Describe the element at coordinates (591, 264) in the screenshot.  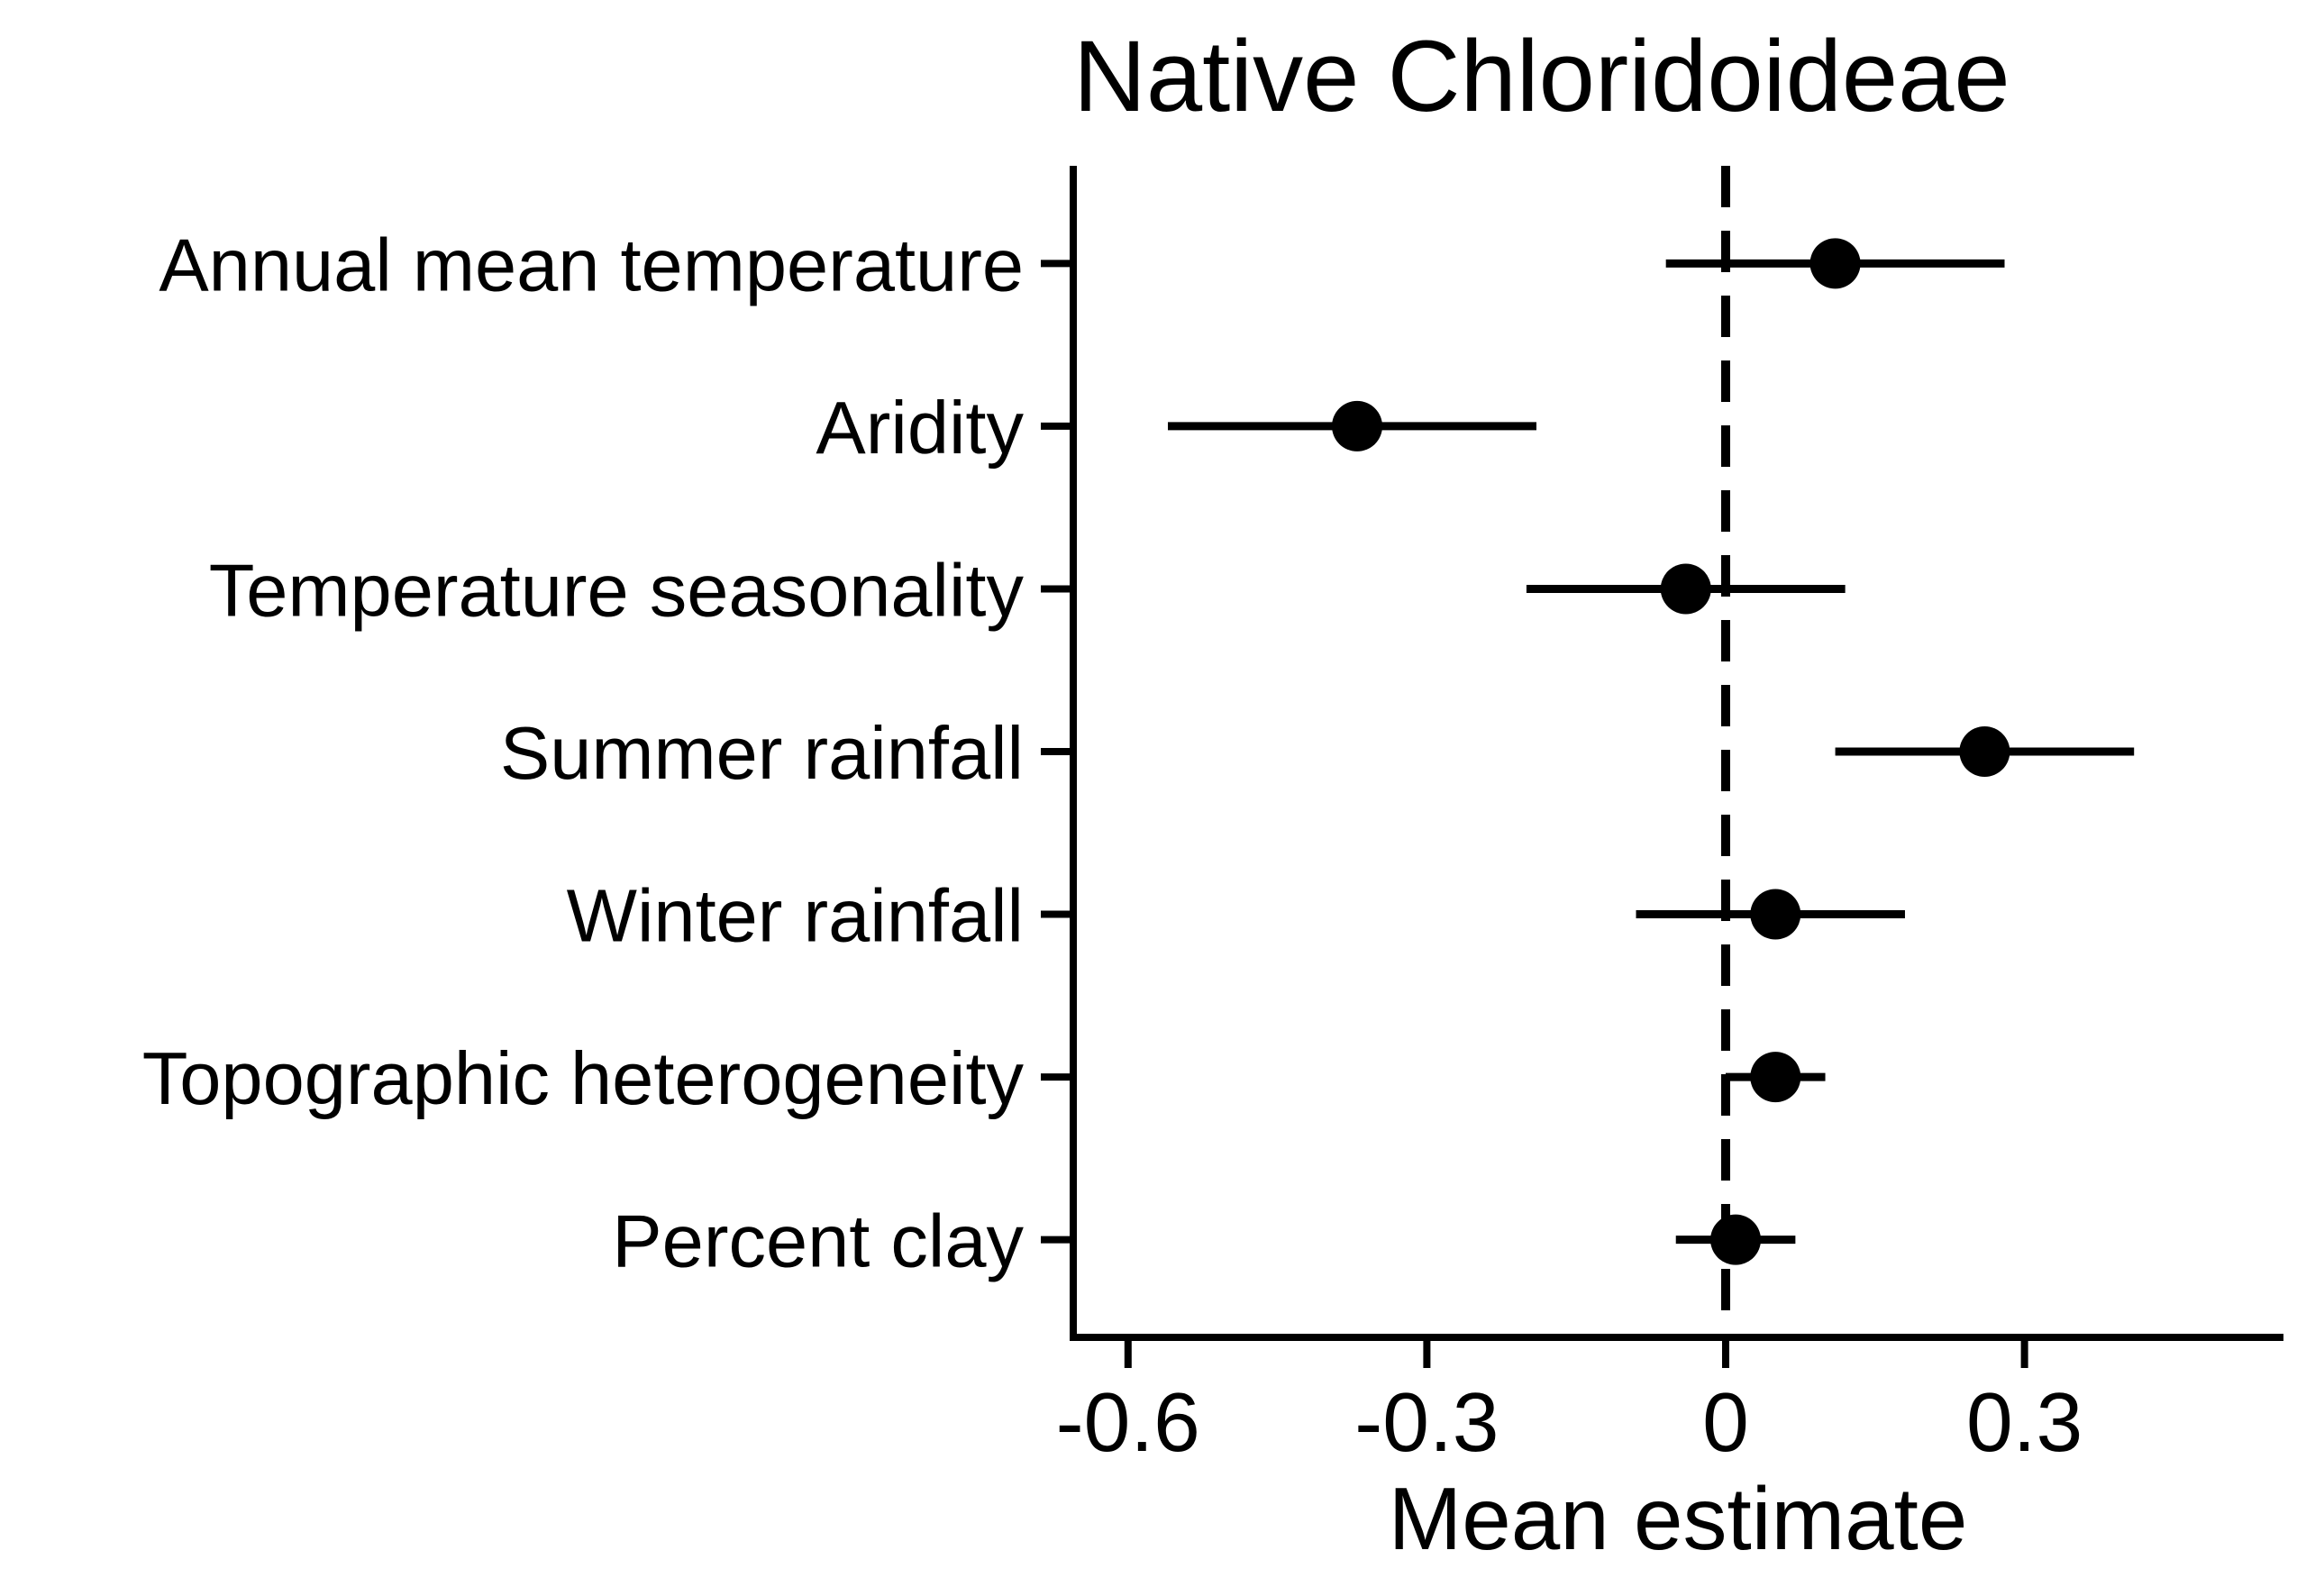
I see `y-axis-tick-label: Annual mean temperature` at that location.